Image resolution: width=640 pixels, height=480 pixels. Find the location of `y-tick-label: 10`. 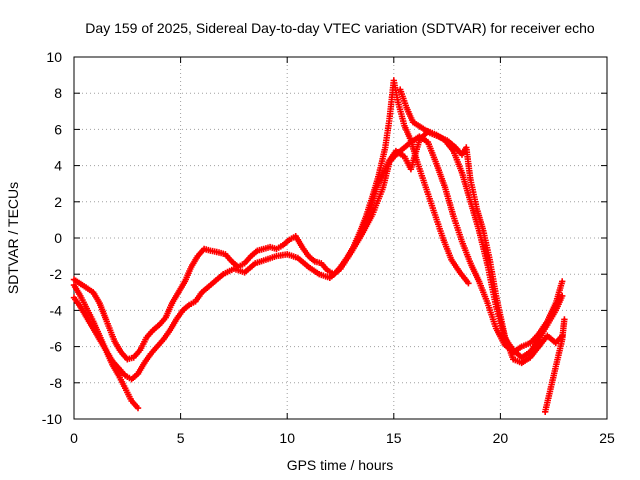

y-tick-label: 10 is located at coordinates (54, 57).